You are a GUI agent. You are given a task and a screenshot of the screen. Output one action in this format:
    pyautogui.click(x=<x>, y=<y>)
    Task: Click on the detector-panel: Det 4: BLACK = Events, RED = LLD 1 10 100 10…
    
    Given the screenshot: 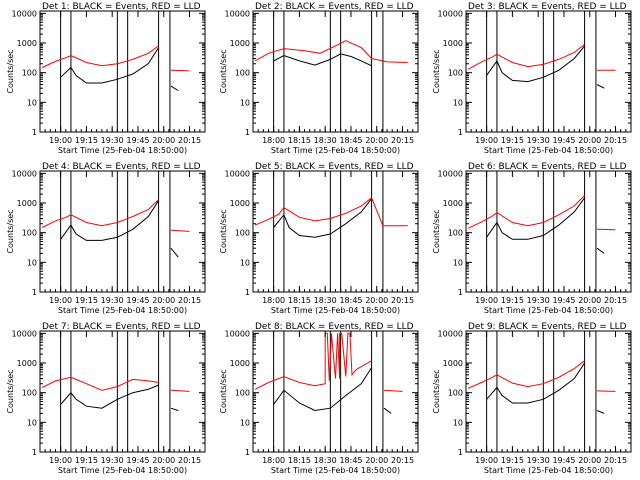 What is the action you would take?
    pyautogui.click(x=106, y=238)
    